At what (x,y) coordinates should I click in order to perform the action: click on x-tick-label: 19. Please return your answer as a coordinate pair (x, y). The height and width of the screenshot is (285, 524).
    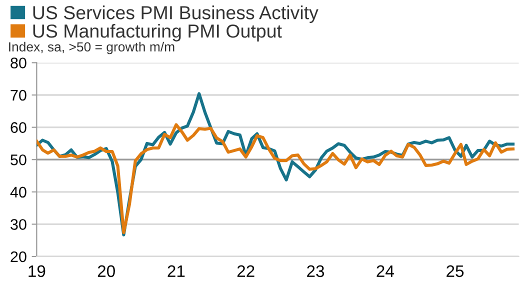
    Looking at the image, I should click on (37, 271).